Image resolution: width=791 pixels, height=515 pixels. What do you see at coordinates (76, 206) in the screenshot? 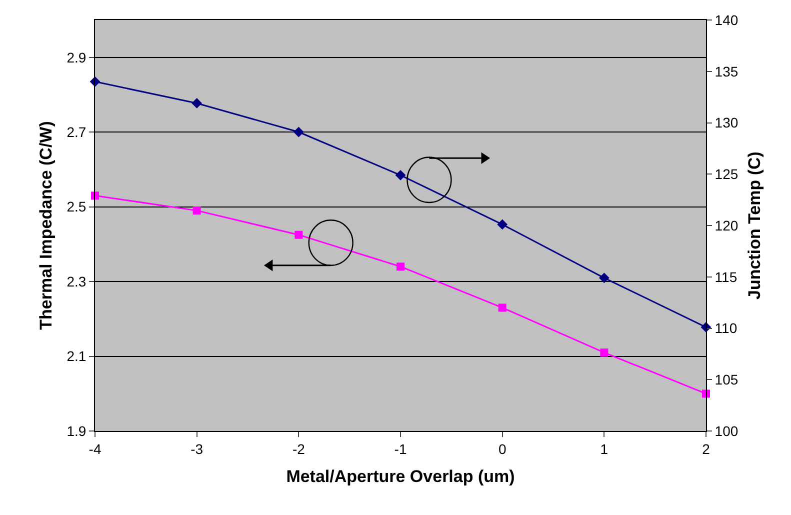
I see `y-tick-label: 2.5` at bounding box center [76, 206].